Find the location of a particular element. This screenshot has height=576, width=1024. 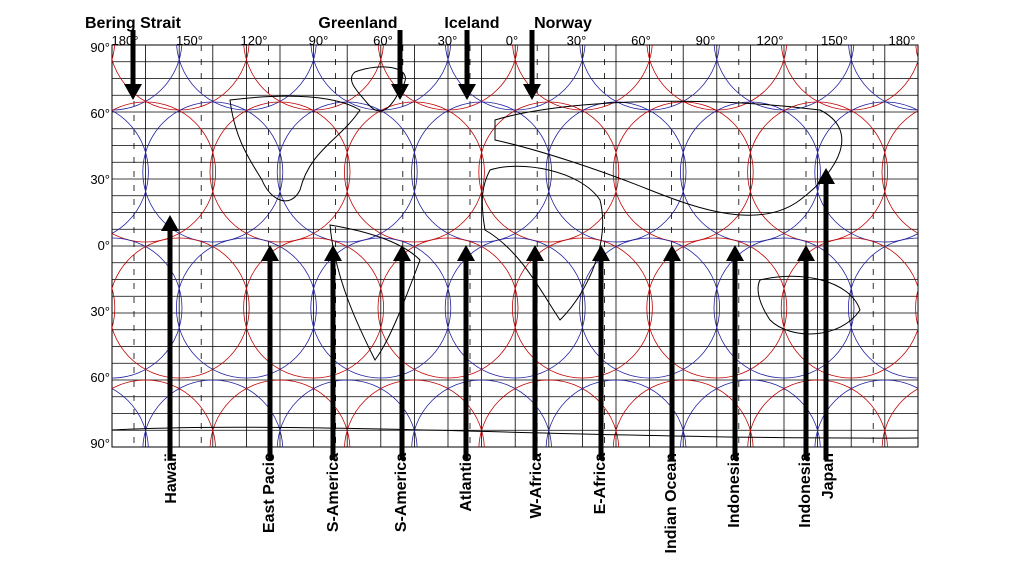

top-label: Norway is located at coordinates (563, 23).